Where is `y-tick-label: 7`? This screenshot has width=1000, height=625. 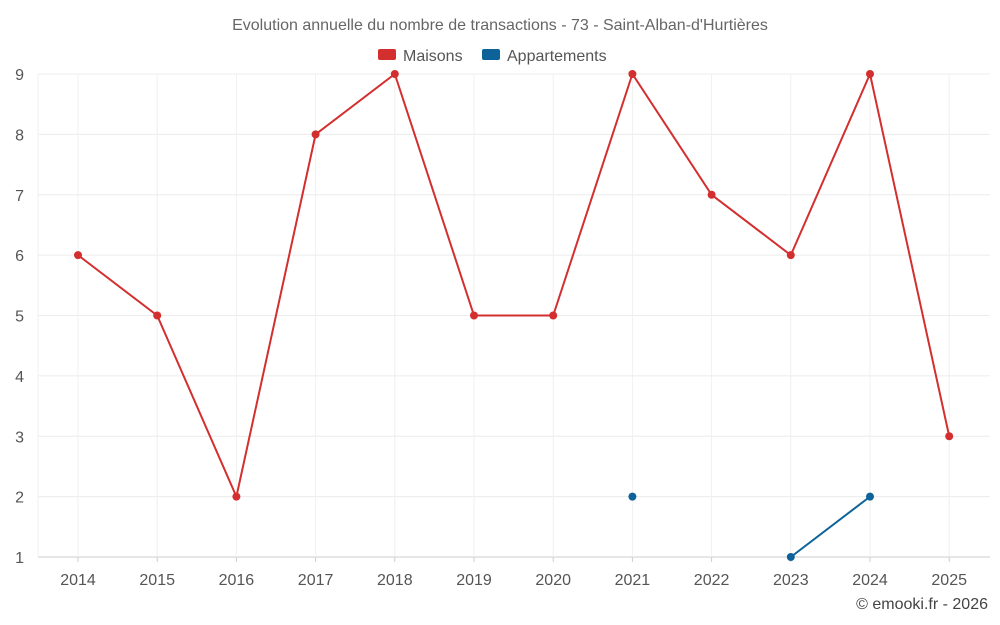 y-tick-label: 7 is located at coordinates (19, 196).